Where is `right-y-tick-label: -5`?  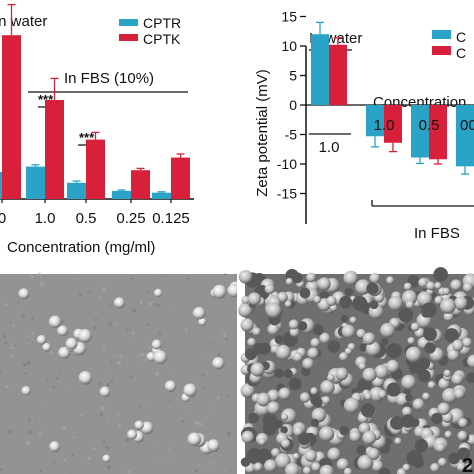 right-y-tick-label: -5 is located at coordinates (291, 135).